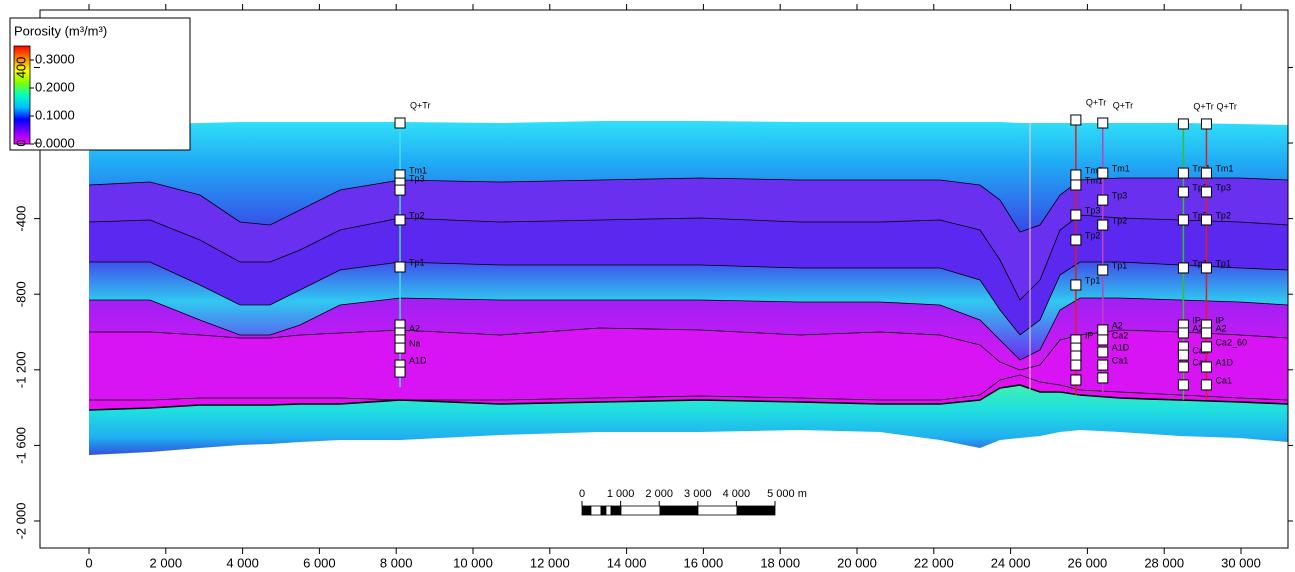  Describe the element at coordinates (621, 494) in the screenshot. I see `scale-bar-label: 1 000` at that location.